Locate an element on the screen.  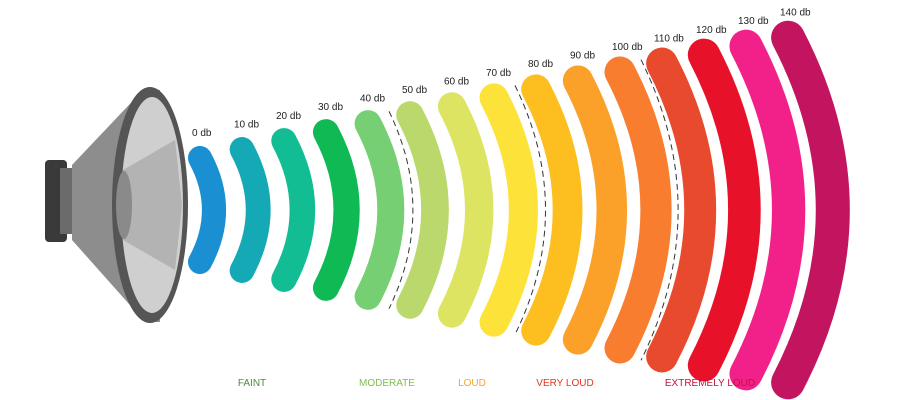
level-label: 120 db is located at coordinates (711, 30).